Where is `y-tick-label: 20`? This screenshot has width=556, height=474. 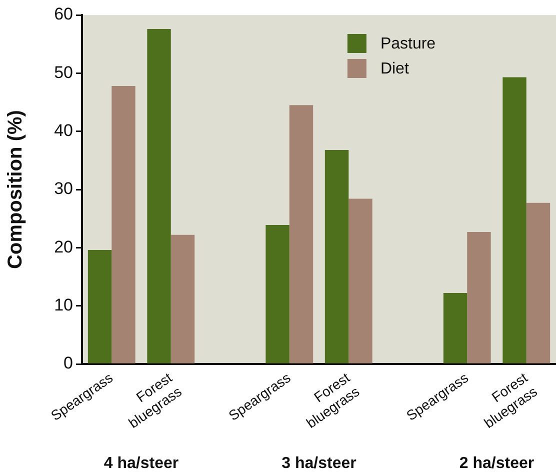
y-tick-label: 20 is located at coordinates (63, 246).